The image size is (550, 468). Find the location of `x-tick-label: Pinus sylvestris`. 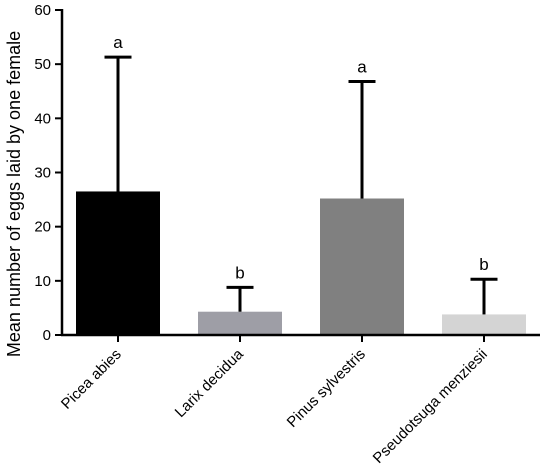

x-tick-label: Pinus sylvestris is located at coordinates (326, 388).